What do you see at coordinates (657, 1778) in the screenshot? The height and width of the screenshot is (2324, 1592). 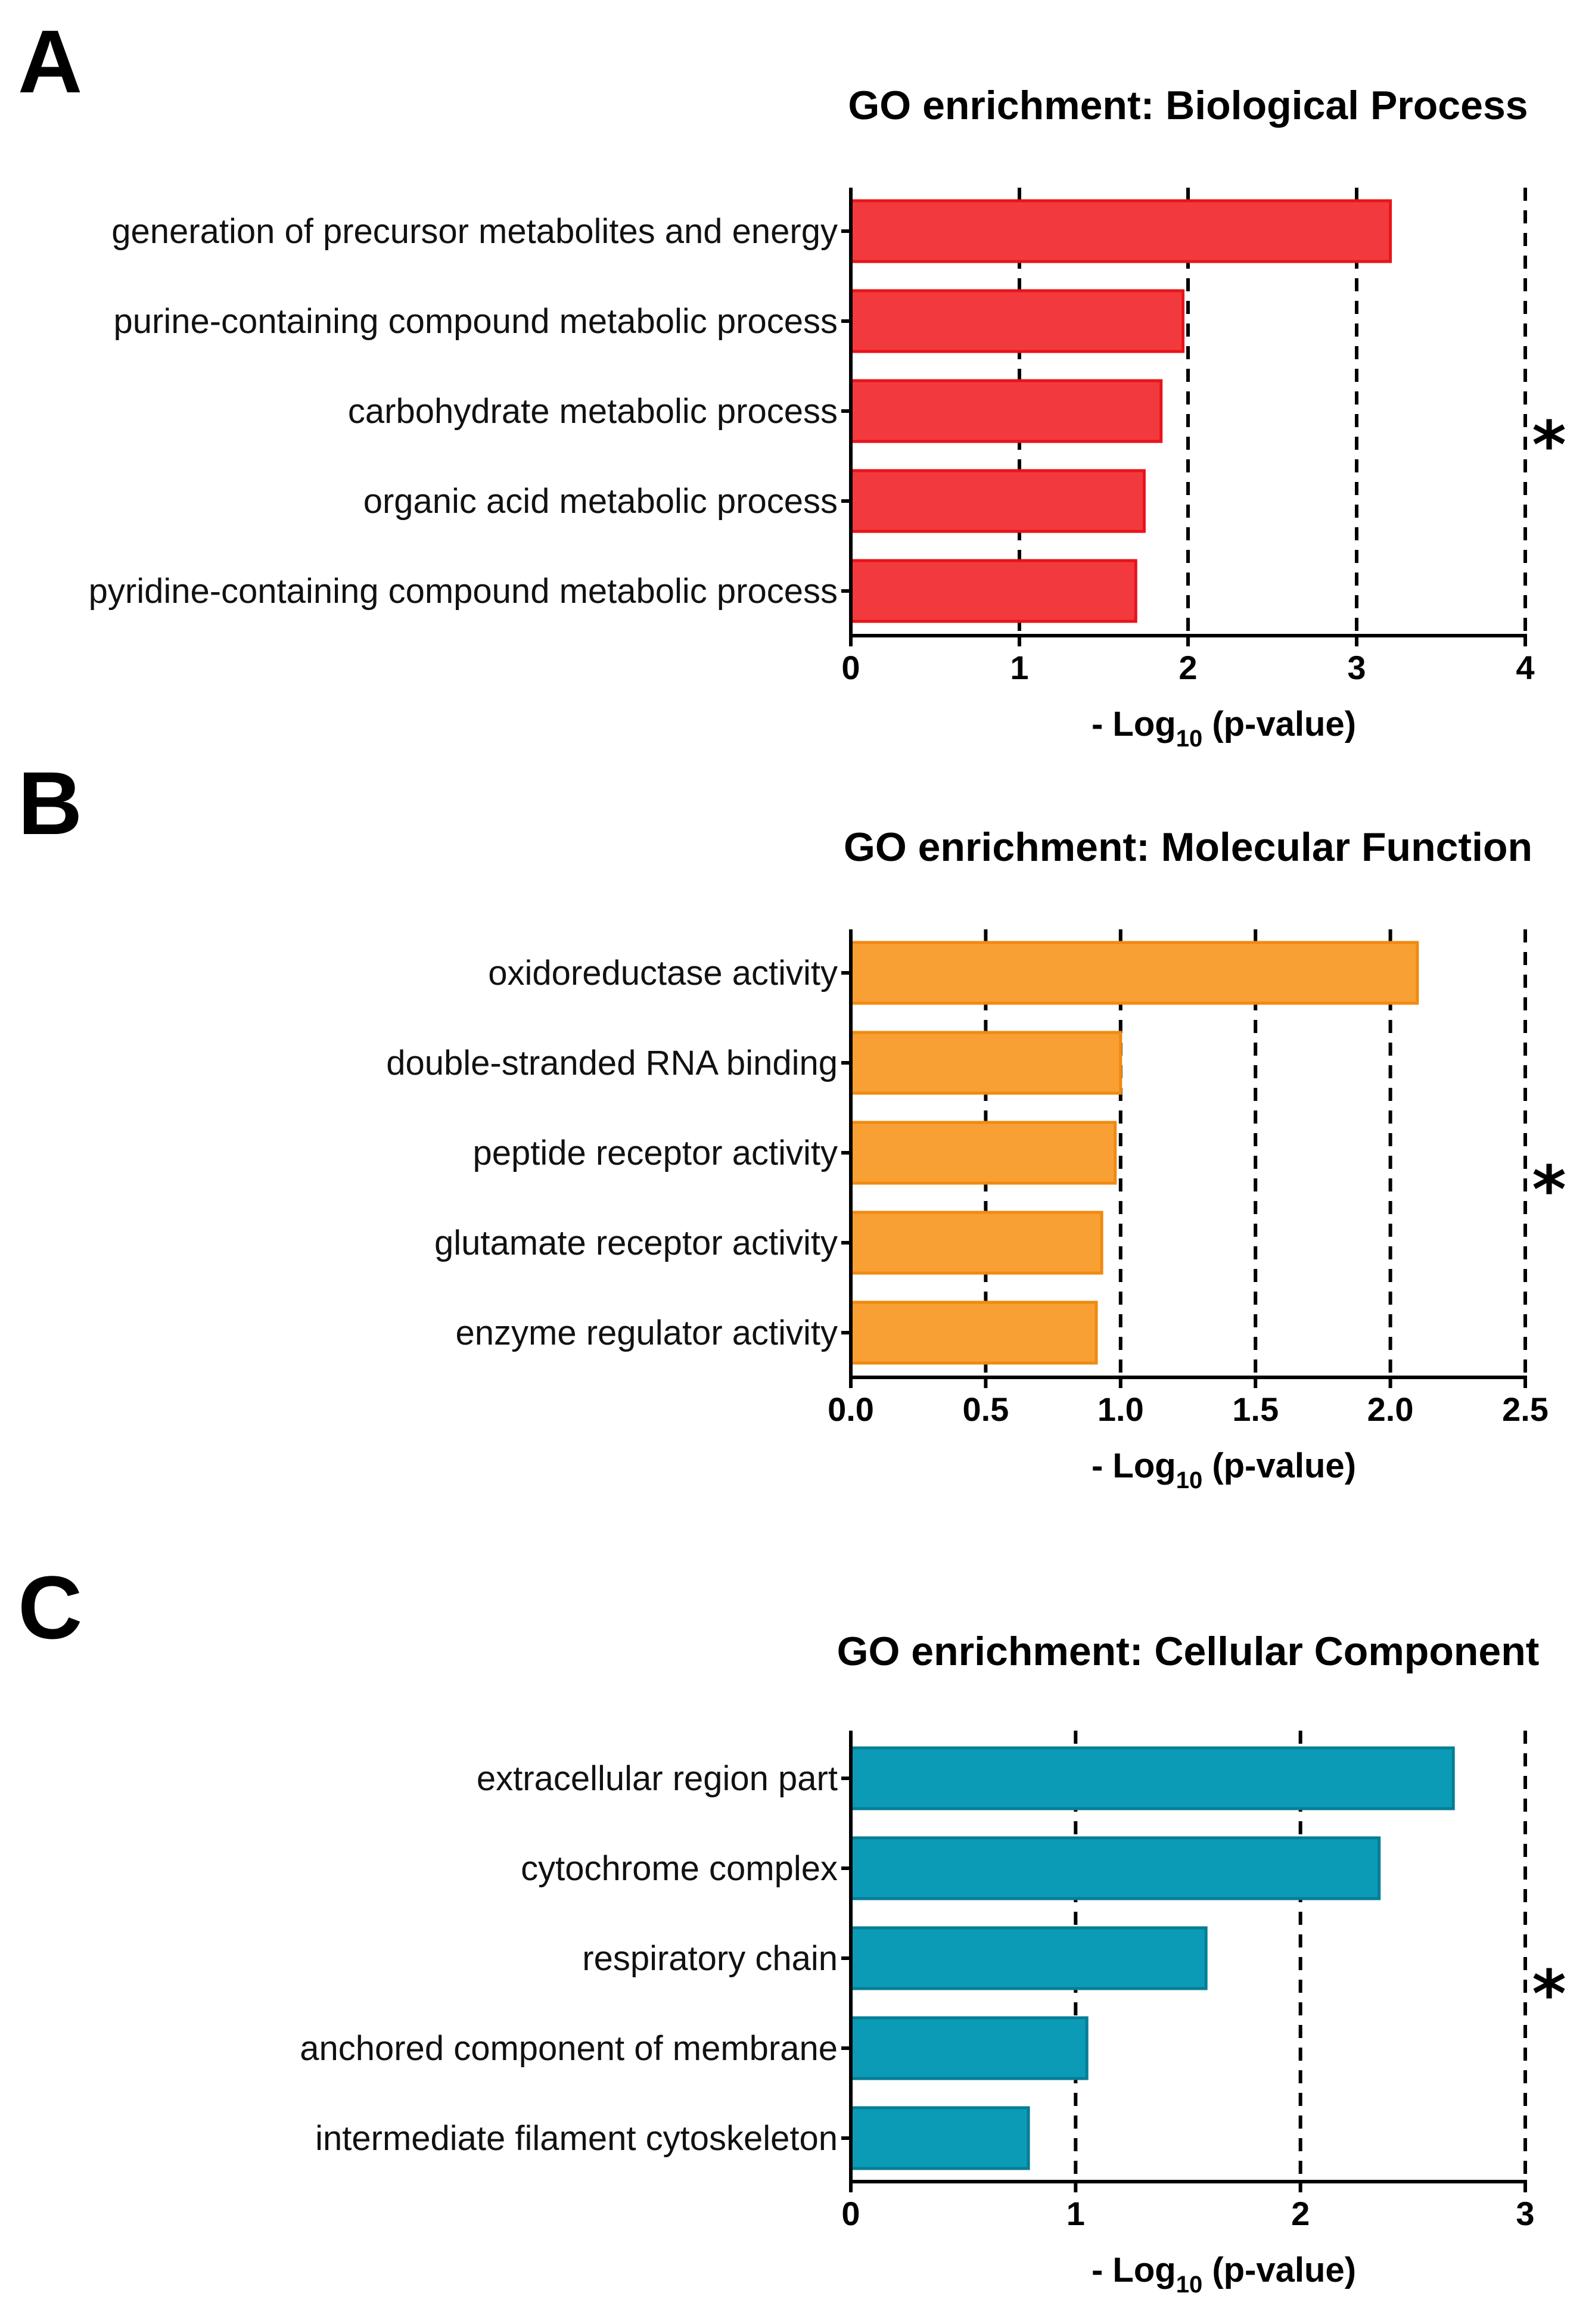 I see `category-label: extracellular region part` at bounding box center [657, 1778].